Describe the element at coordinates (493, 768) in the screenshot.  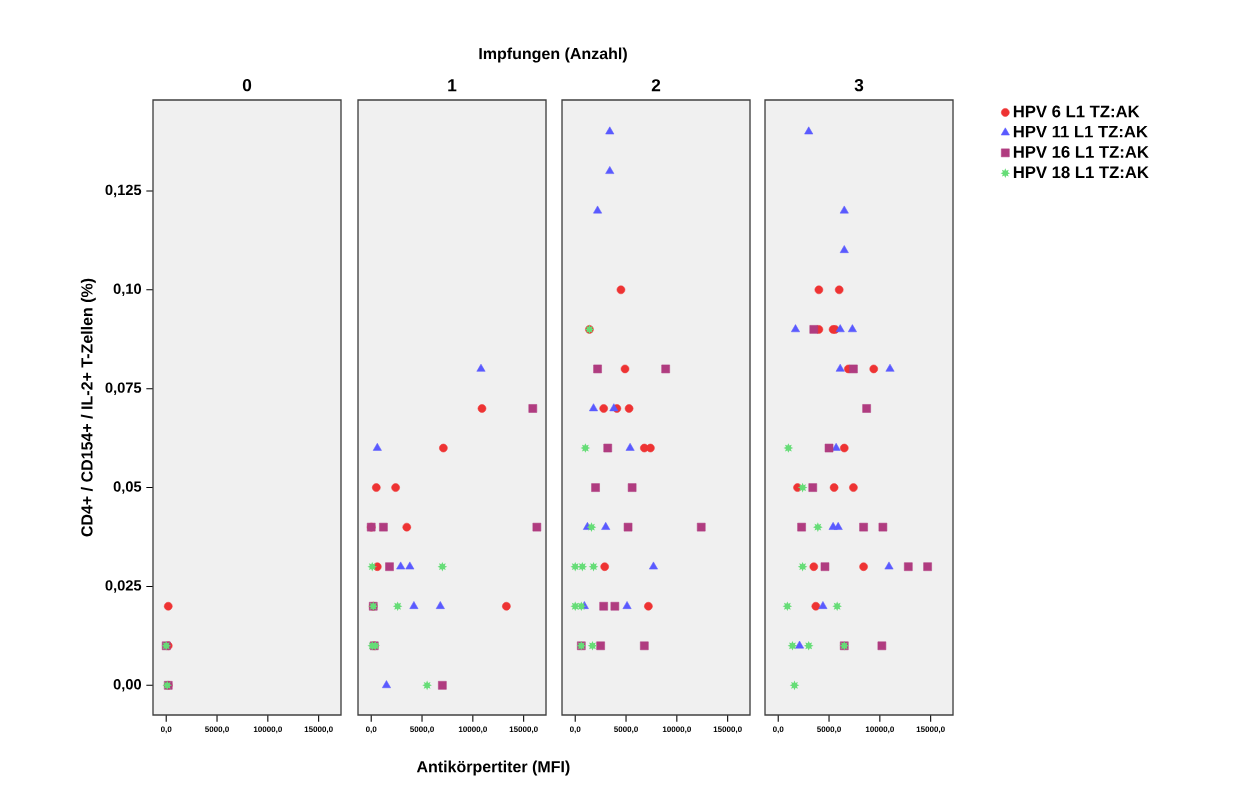
I see `x-axis-title: Antikörpertiter (MFI)` at that location.